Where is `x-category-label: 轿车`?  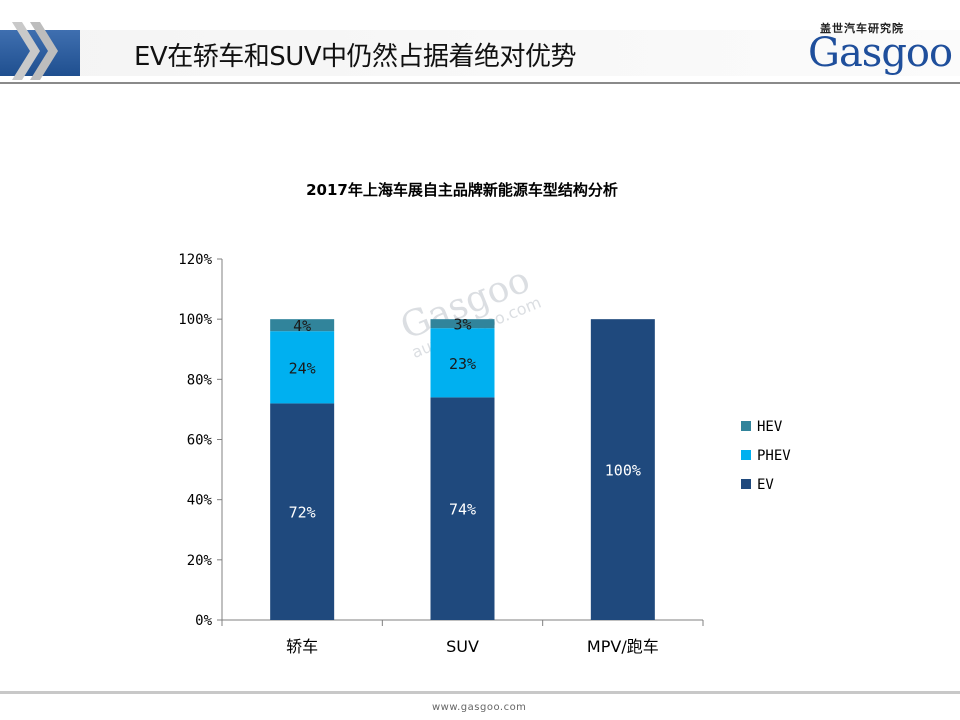 x-category-label: 轿车 is located at coordinates (302, 646).